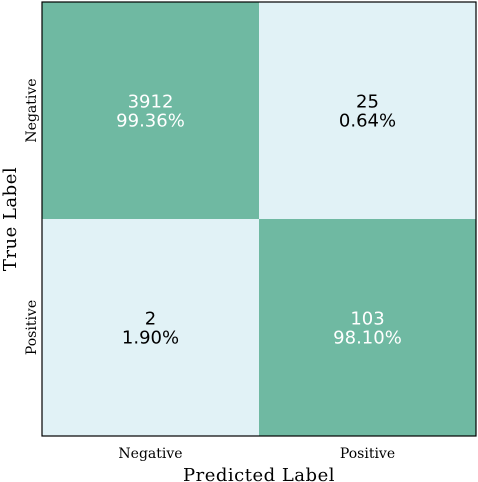  What do you see at coordinates (259, 473) in the screenshot?
I see `x-axis-label: Predicted Label` at bounding box center [259, 473].